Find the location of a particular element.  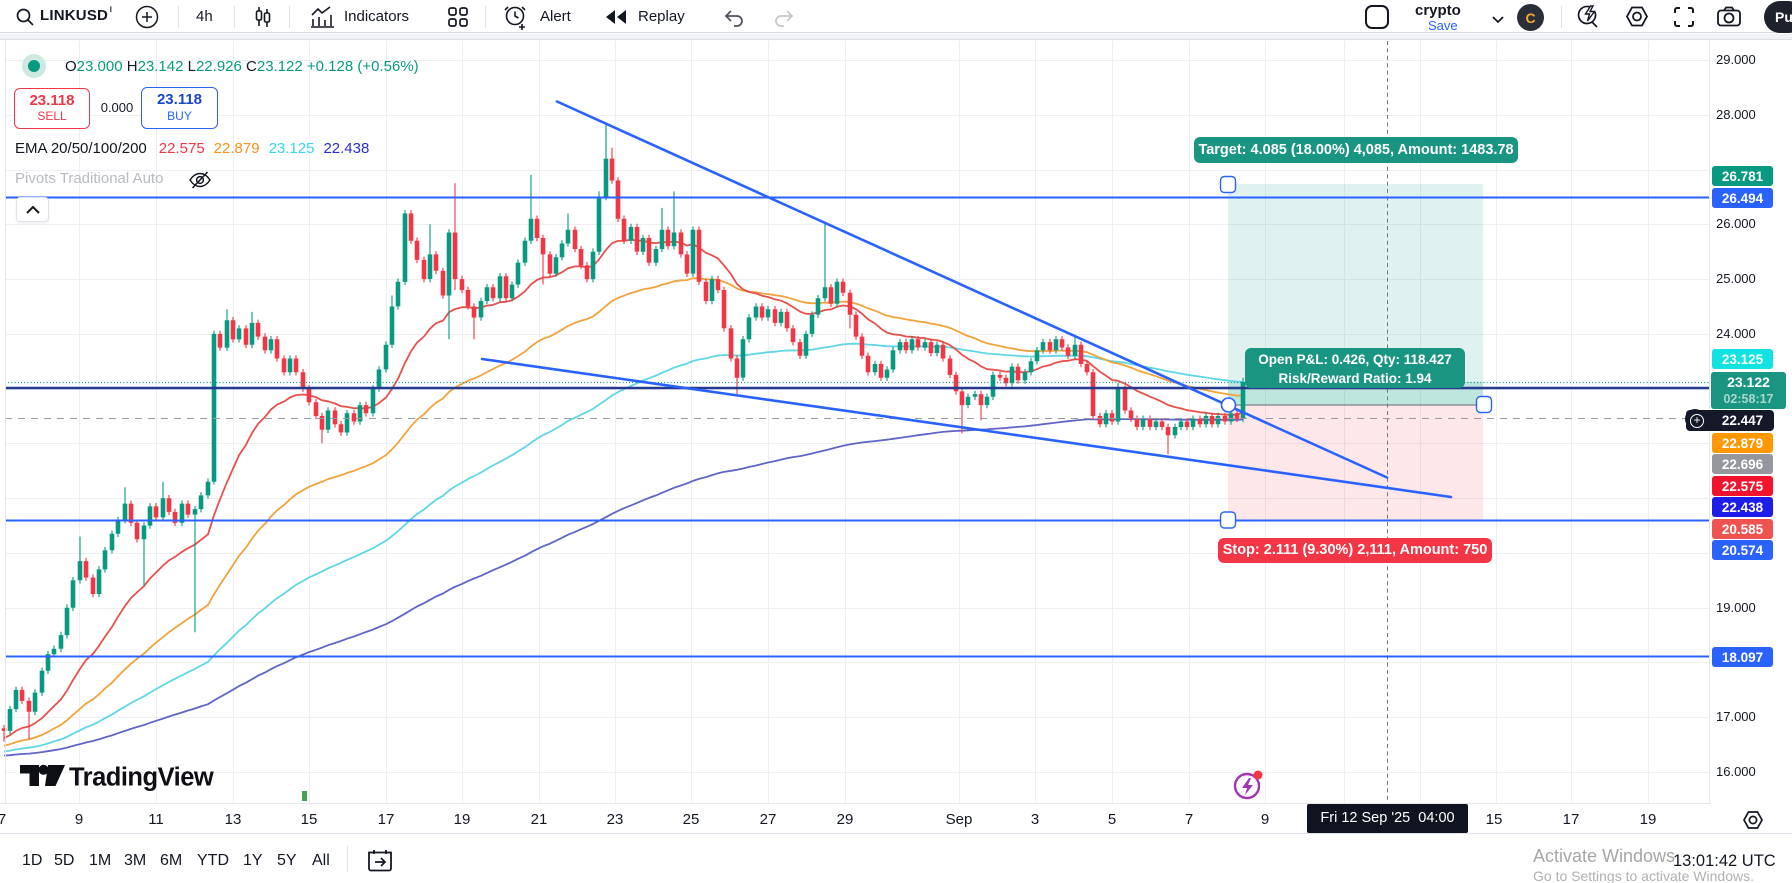

svg-text: TradingView is located at coordinates (141, 778).